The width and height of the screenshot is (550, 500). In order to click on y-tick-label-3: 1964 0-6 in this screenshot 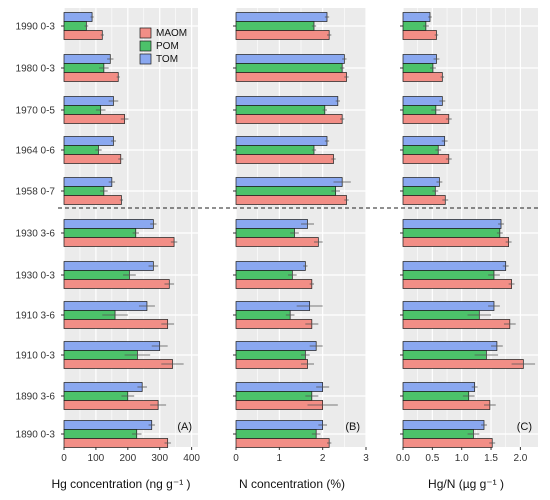, I will do `click(36, 151)`.